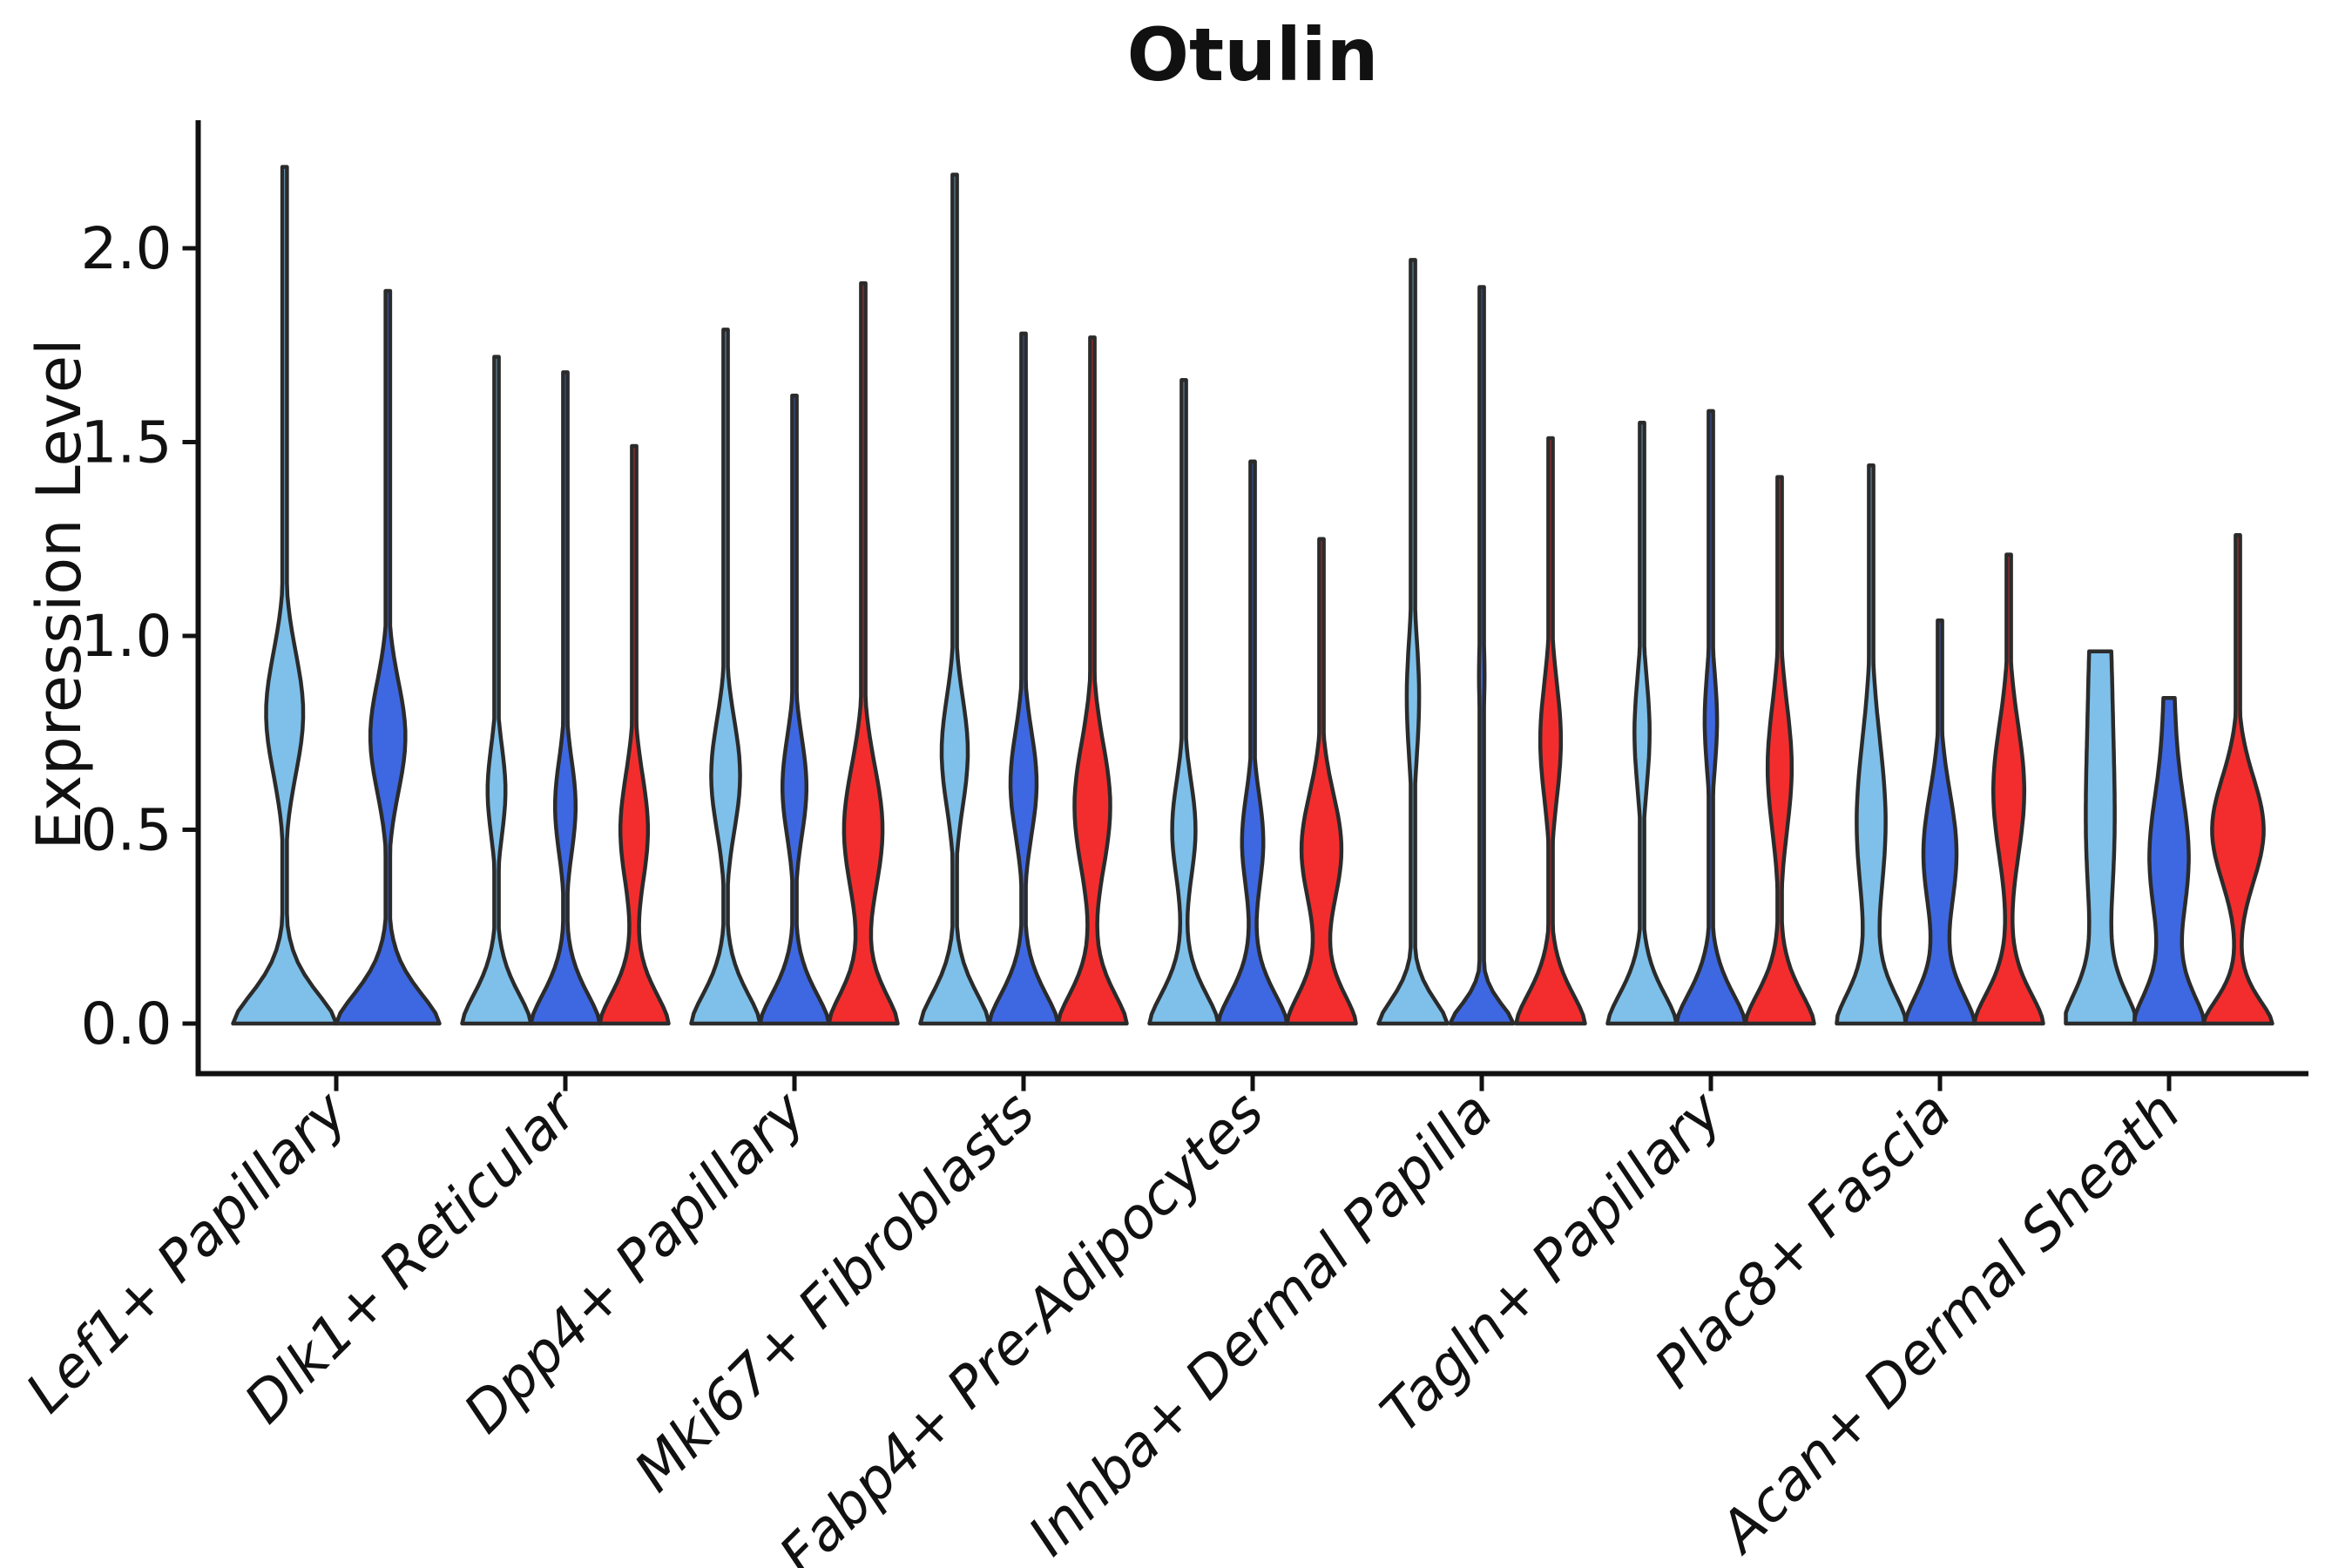  I want to click on violin-mki67-fibroblasts-hue1, so click(955, 599).